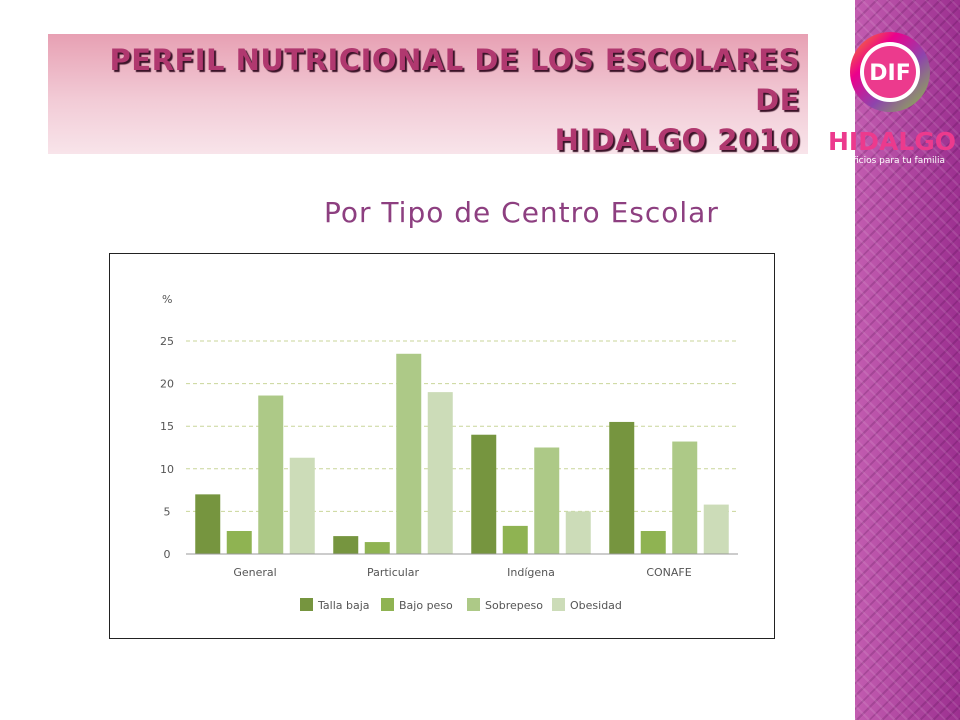 This screenshot has width=960, height=720. Describe the element at coordinates (514, 605) in the screenshot. I see `legend-label: Sobrepeso` at that location.